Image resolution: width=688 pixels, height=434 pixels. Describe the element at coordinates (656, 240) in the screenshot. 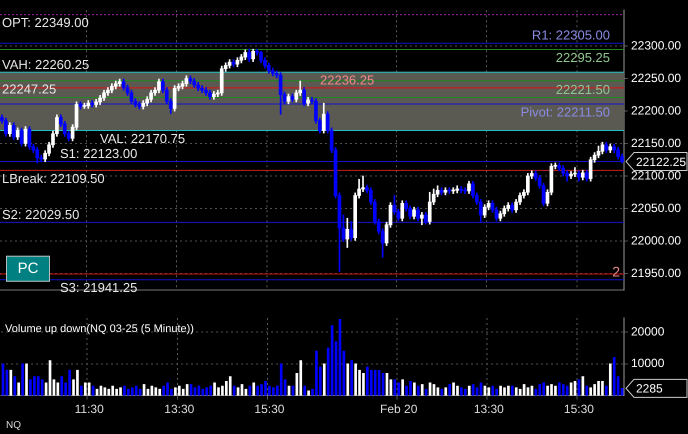

I see `y-tick-label: 22000.00` at that location.